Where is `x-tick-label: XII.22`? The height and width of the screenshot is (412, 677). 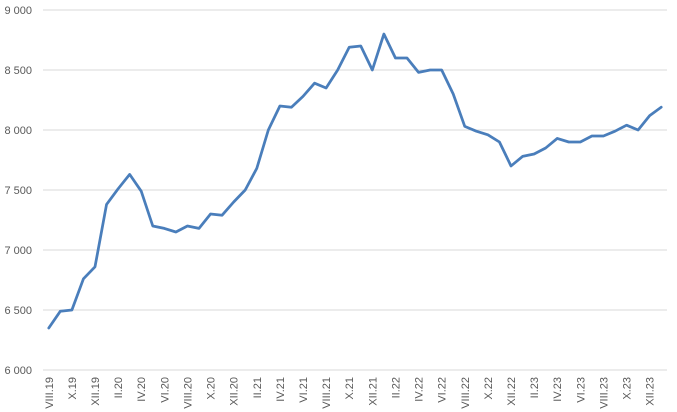
x-tick-label: XII.22 is located at coordinates (512, 391).